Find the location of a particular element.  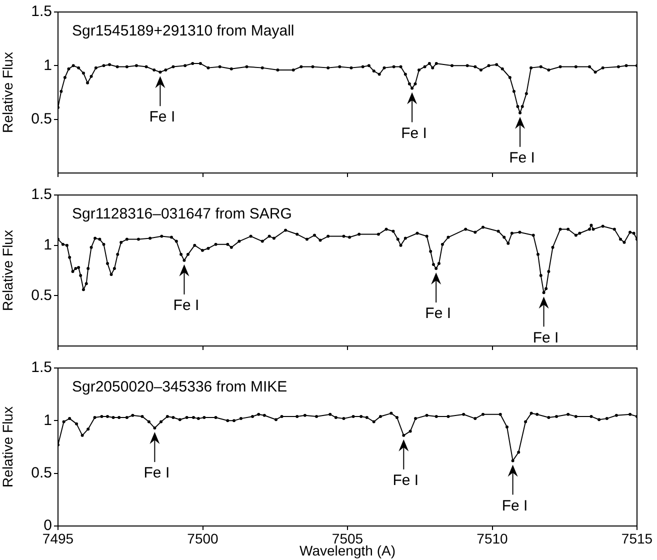

x-tick-label: 7510 is located at coordinates (492, 538).